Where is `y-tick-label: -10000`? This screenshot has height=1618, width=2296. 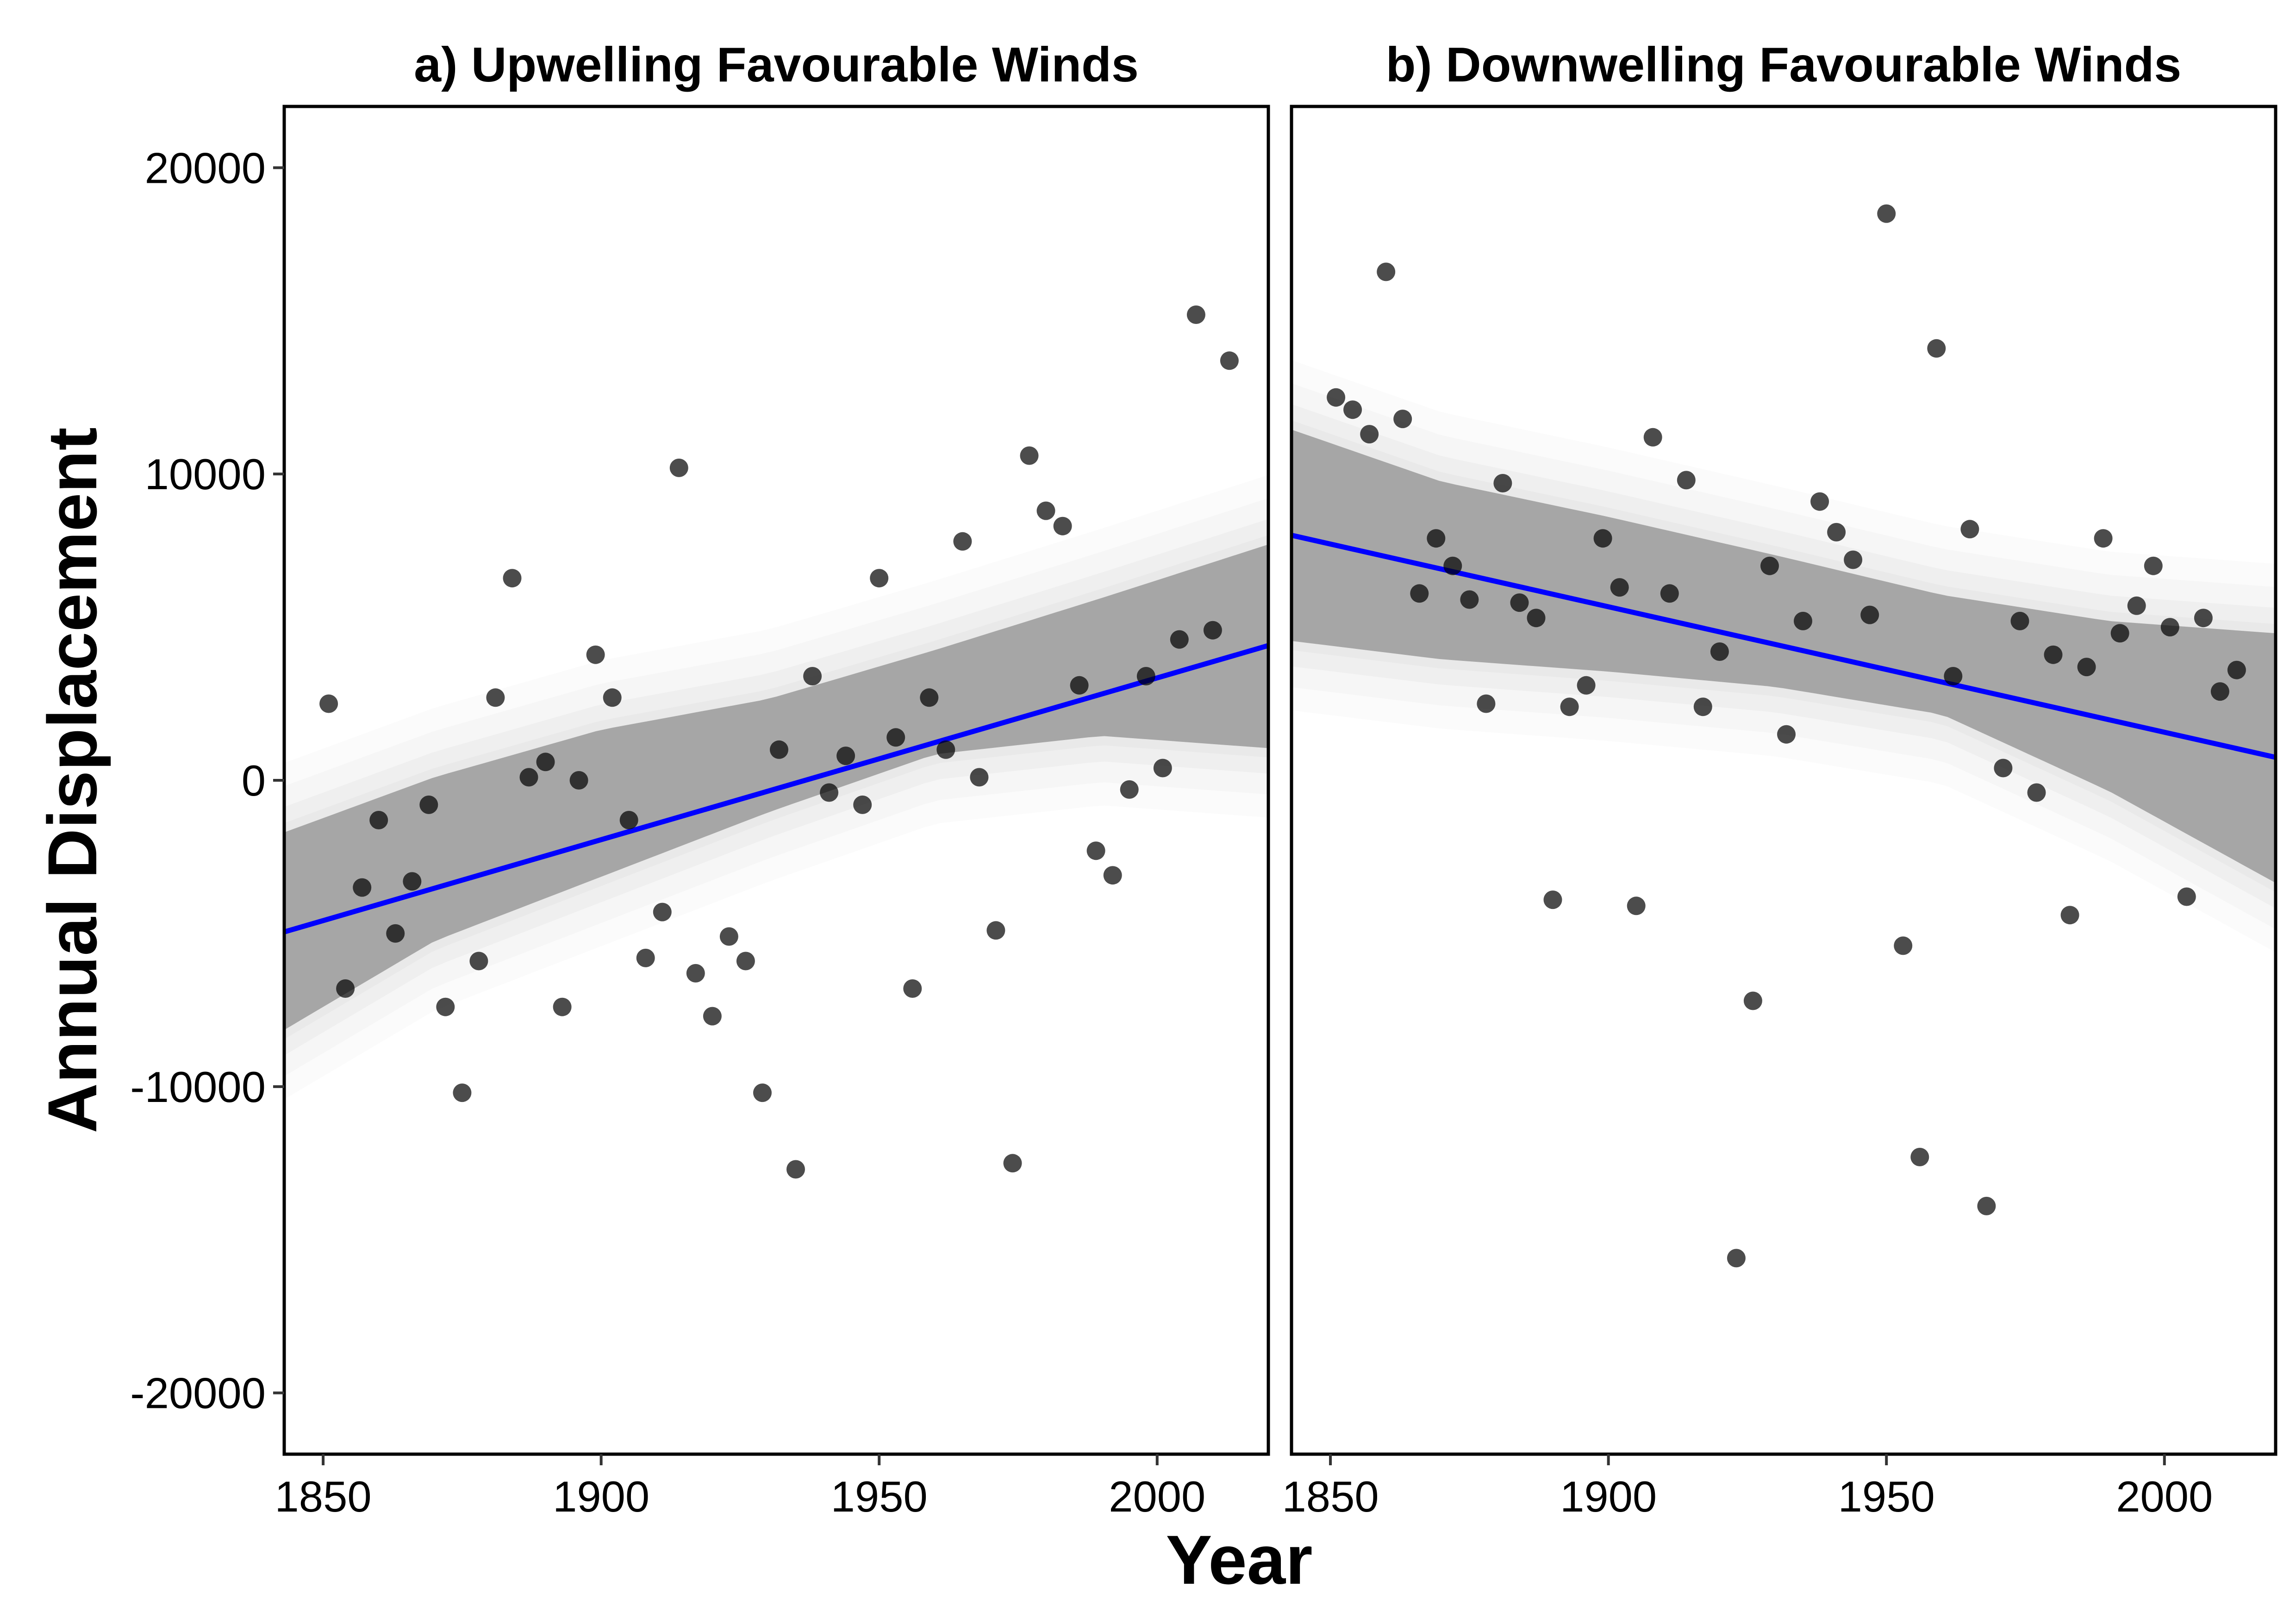
y-tick-label: -10000 is located at coordinates (198, 1087).